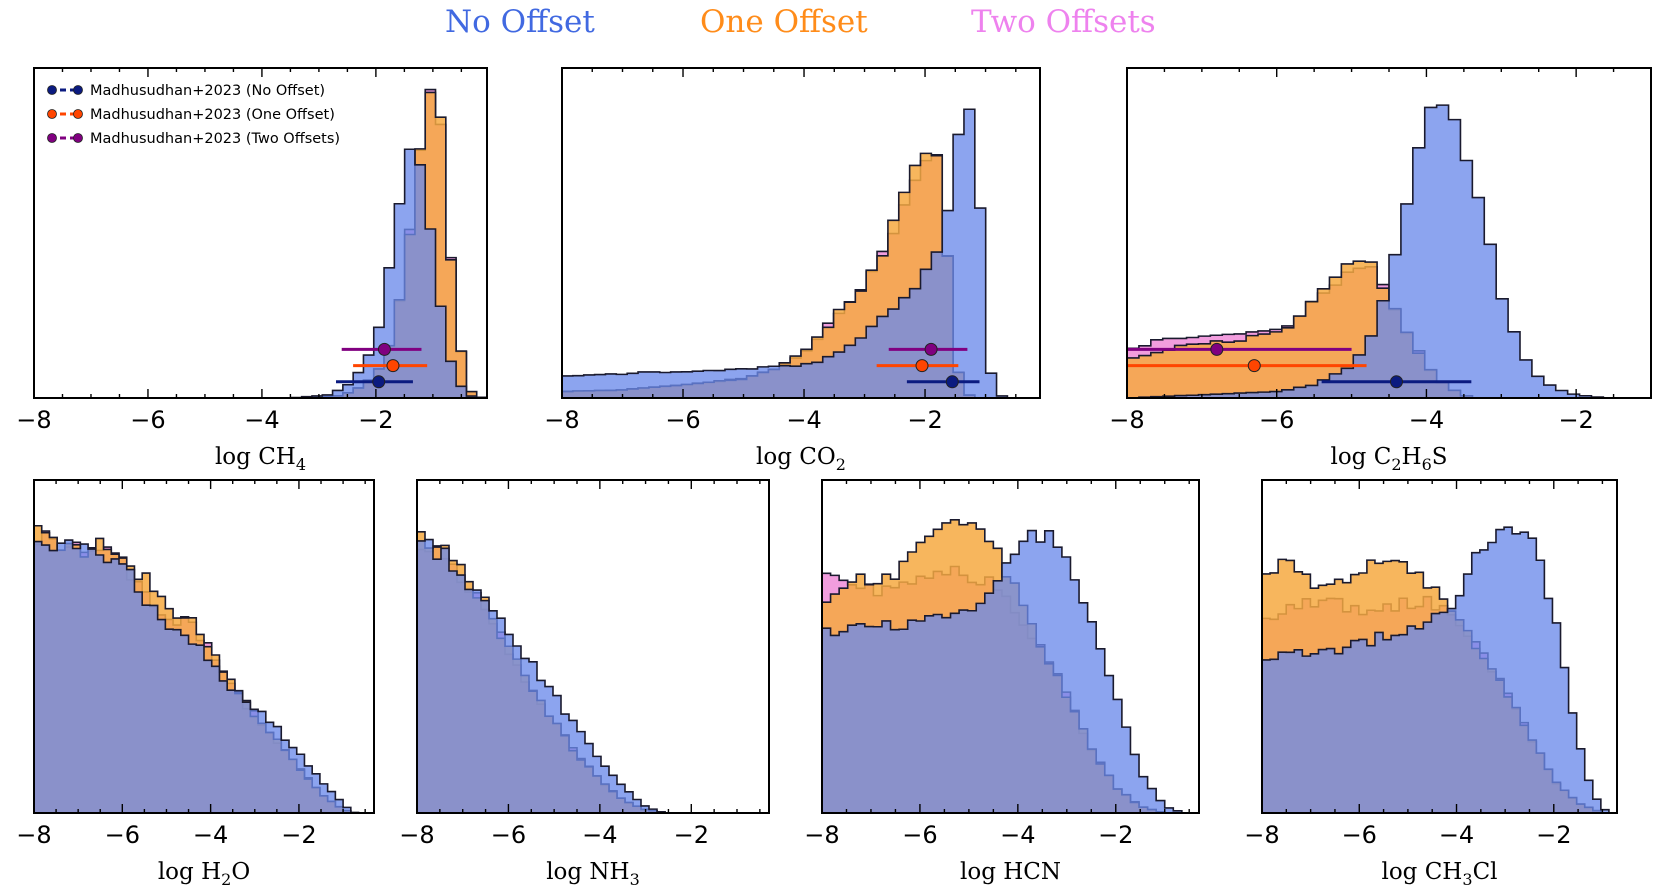 This screenshot has height=892, width=1661. What do you see at coordinates (207, 91) in the screenshot?
I see `legend-label: Madhusudhan+2023 (No Offset)` at bounding box center [207, 91].